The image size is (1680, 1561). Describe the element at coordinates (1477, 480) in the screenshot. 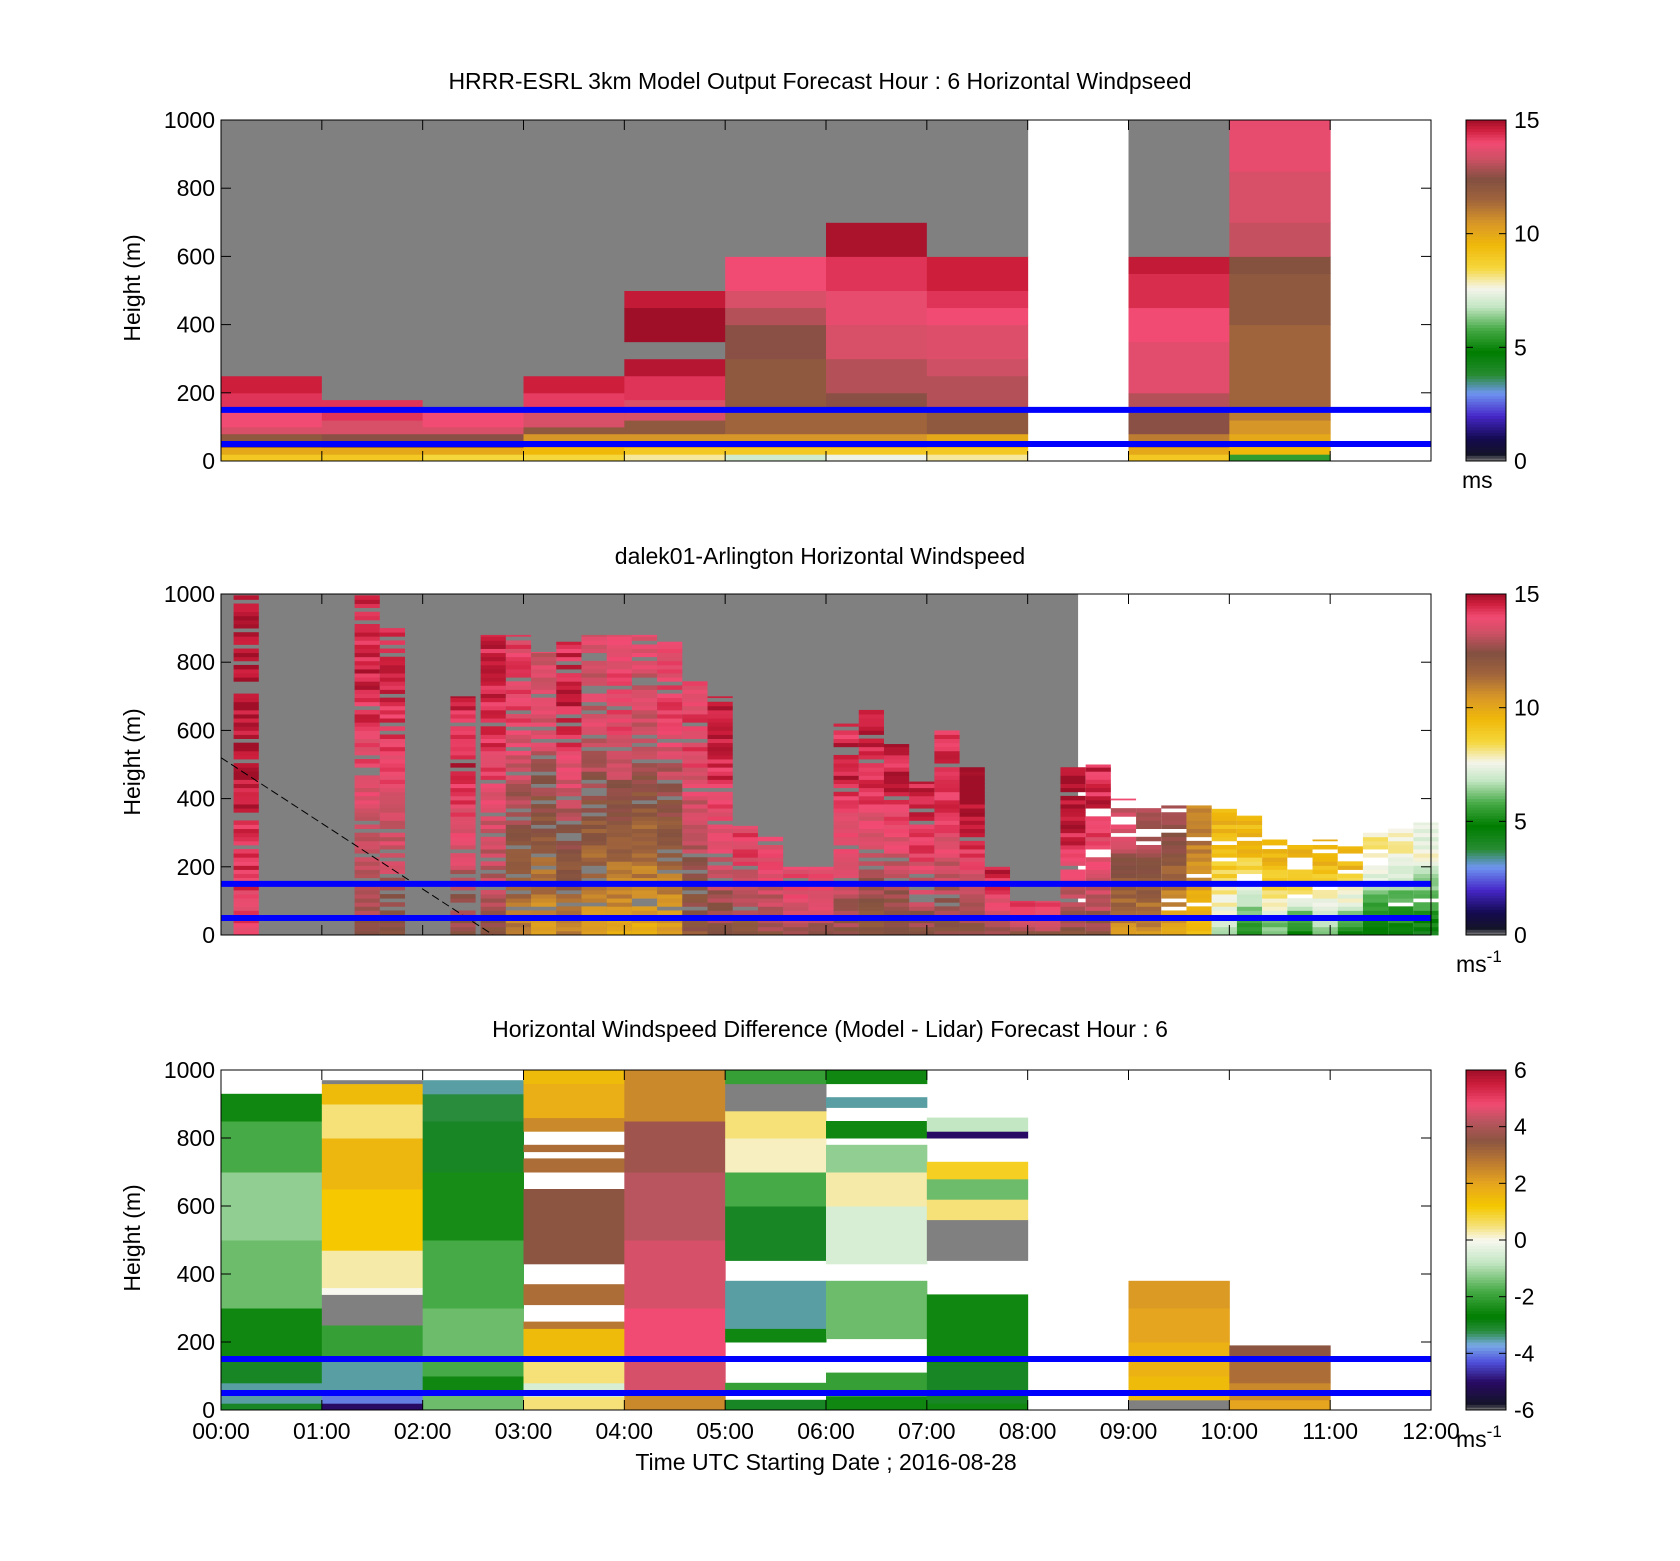

I see `panel-model-colorbar-unit: ms` at that location.